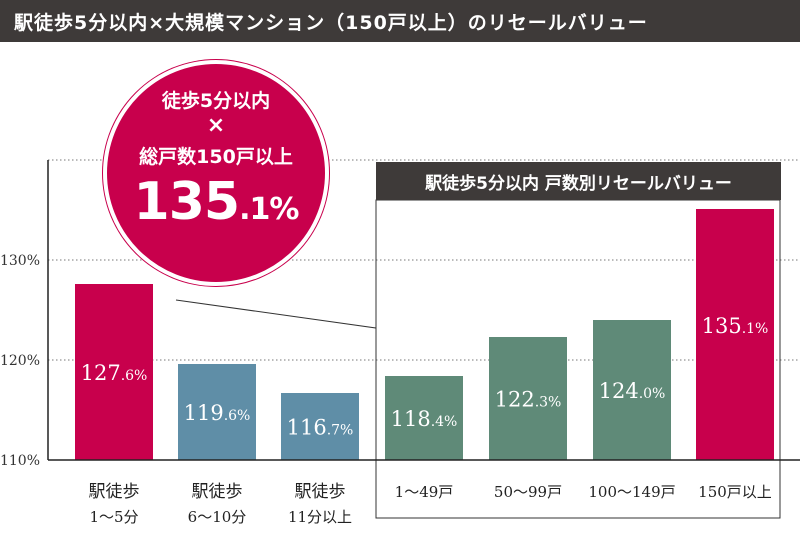 The width and height of the screenshot is (800, 560). I want to click on badge-value: 135.1%, so click(216, 202).